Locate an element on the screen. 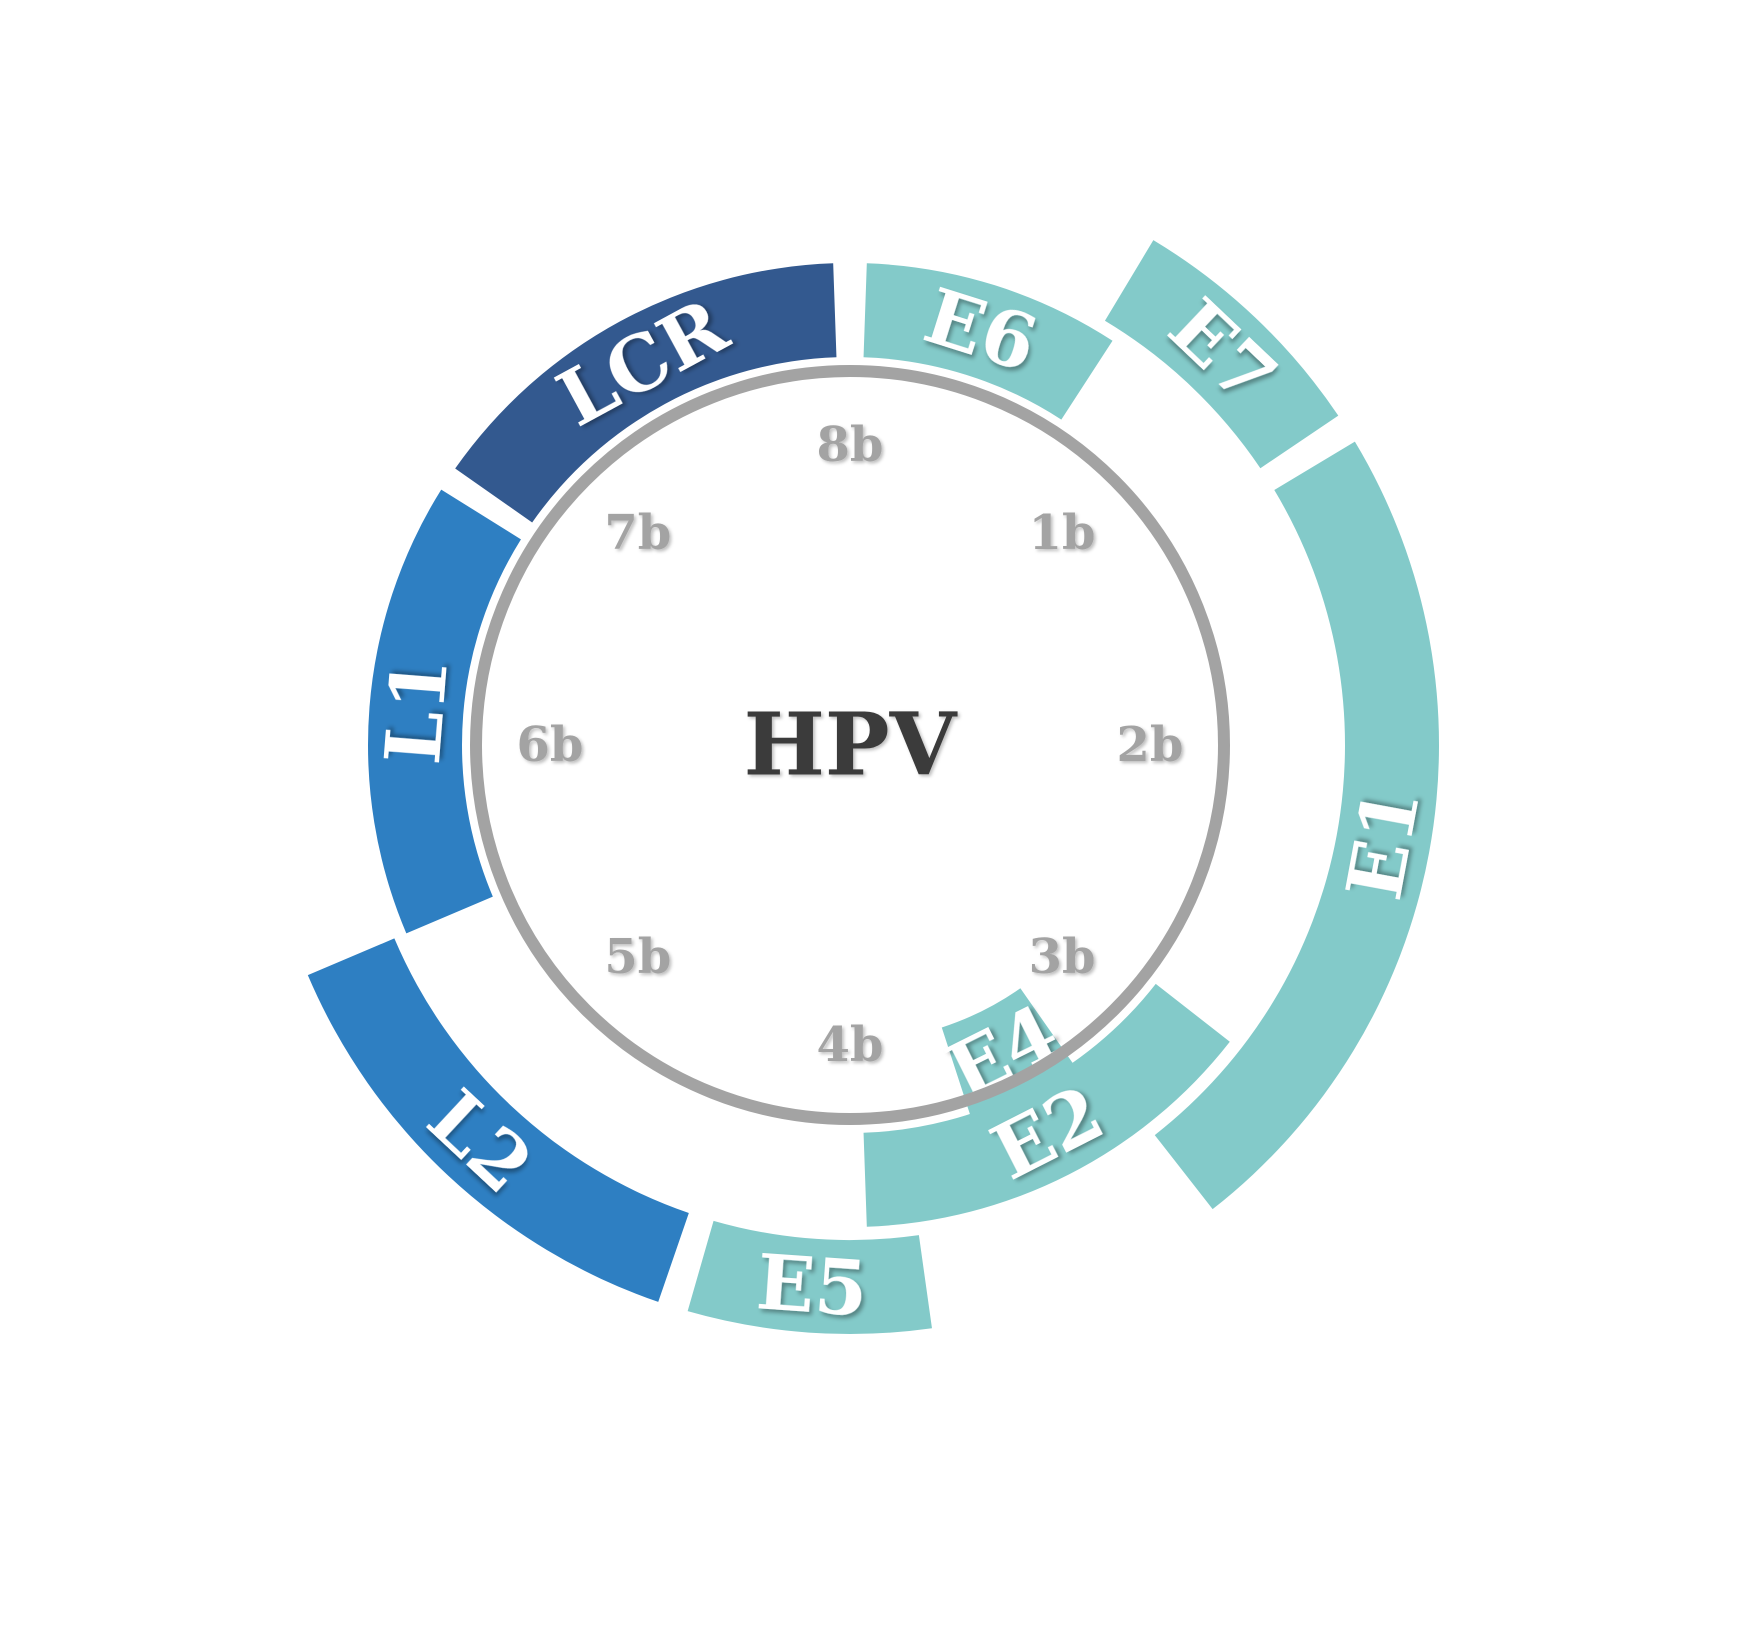 The width and height of the screenshot is (1758, 1652). gene-arc-e1 is located at coordinates (1296, 825).